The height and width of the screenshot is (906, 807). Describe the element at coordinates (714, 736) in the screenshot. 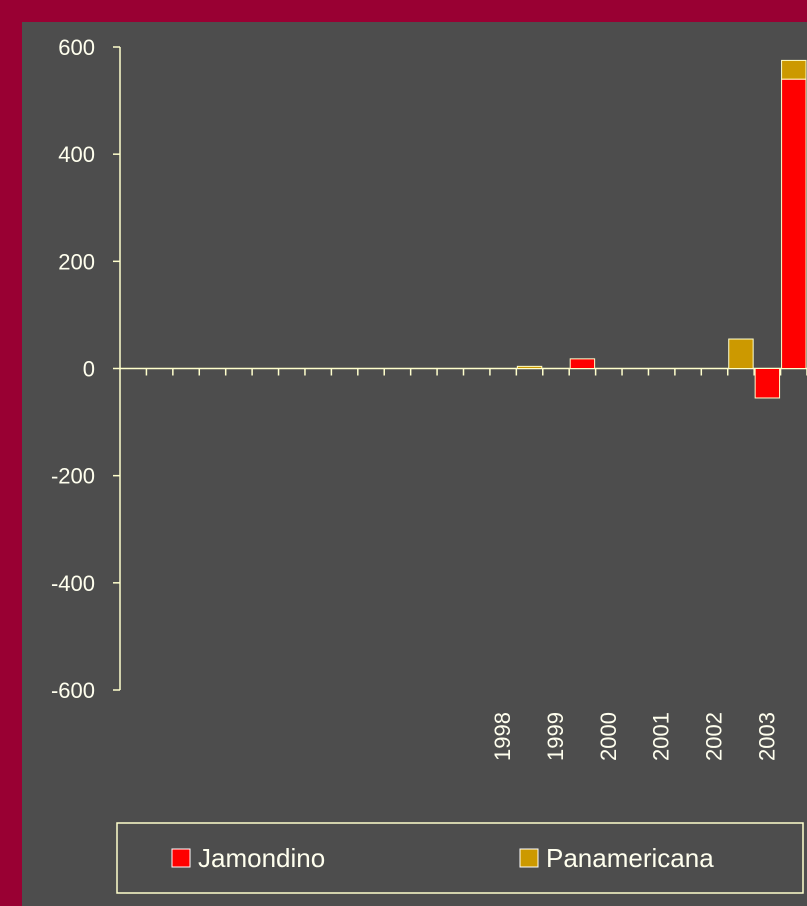

I see `x-tick-label: 2002` at that location.